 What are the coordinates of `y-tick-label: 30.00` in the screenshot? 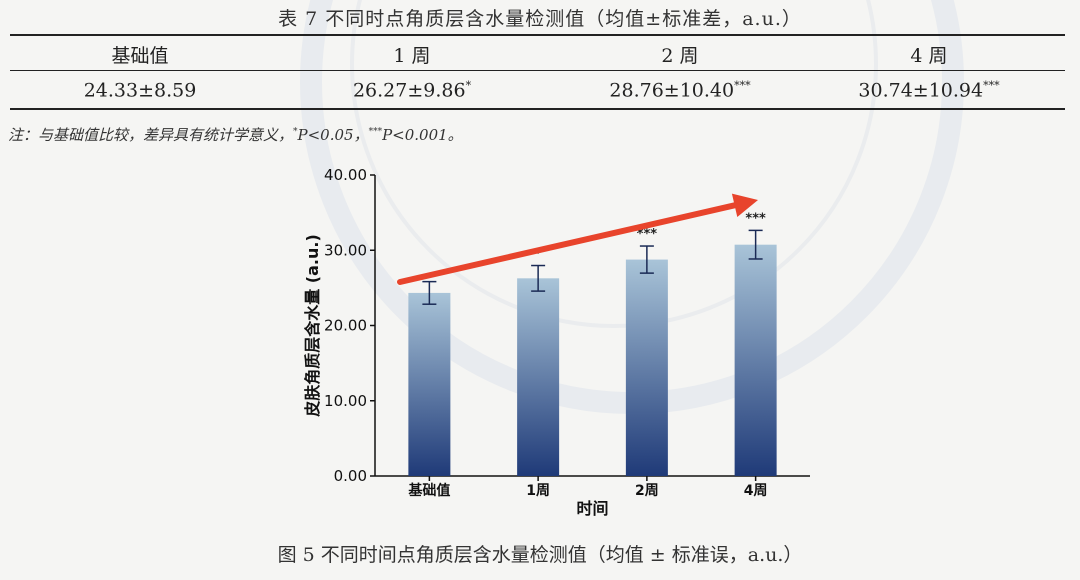 It's located at (345, 250).